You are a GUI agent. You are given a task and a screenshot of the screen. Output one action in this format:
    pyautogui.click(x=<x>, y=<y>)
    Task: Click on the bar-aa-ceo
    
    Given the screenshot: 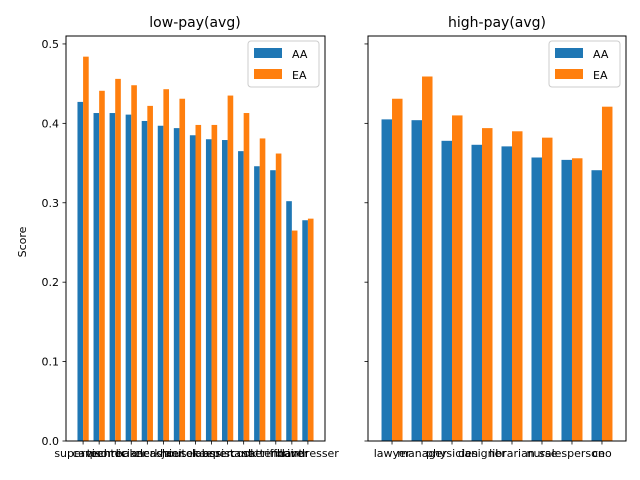 What is the action you would take?
    pyautogui.click(x=596, y=305)
    